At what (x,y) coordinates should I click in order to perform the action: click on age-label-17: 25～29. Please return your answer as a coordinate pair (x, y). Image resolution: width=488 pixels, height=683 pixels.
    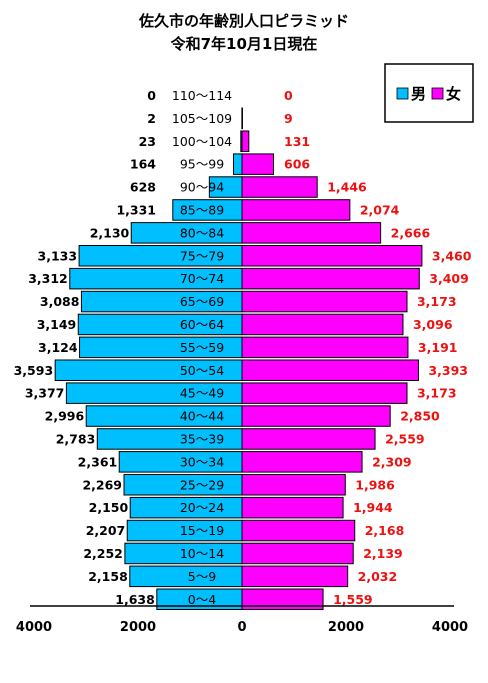
    Looking at the image, I should click on (202, 484).